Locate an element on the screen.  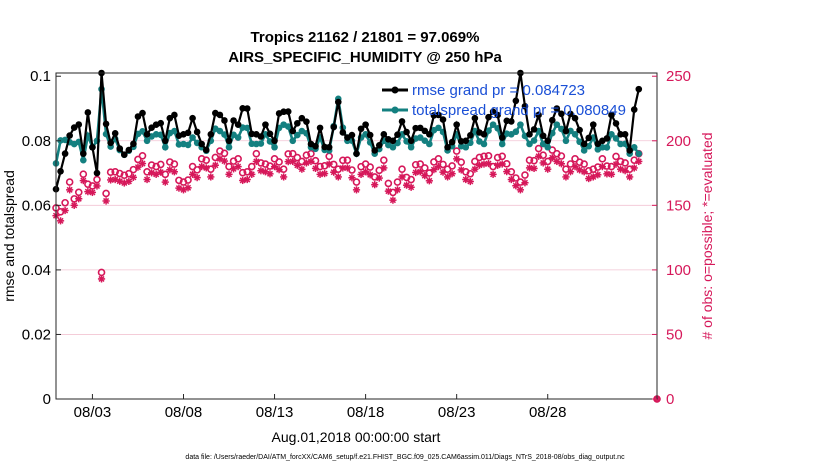
y-left-axis-label: rmse and totalspread is located at coordinates (9, 236).